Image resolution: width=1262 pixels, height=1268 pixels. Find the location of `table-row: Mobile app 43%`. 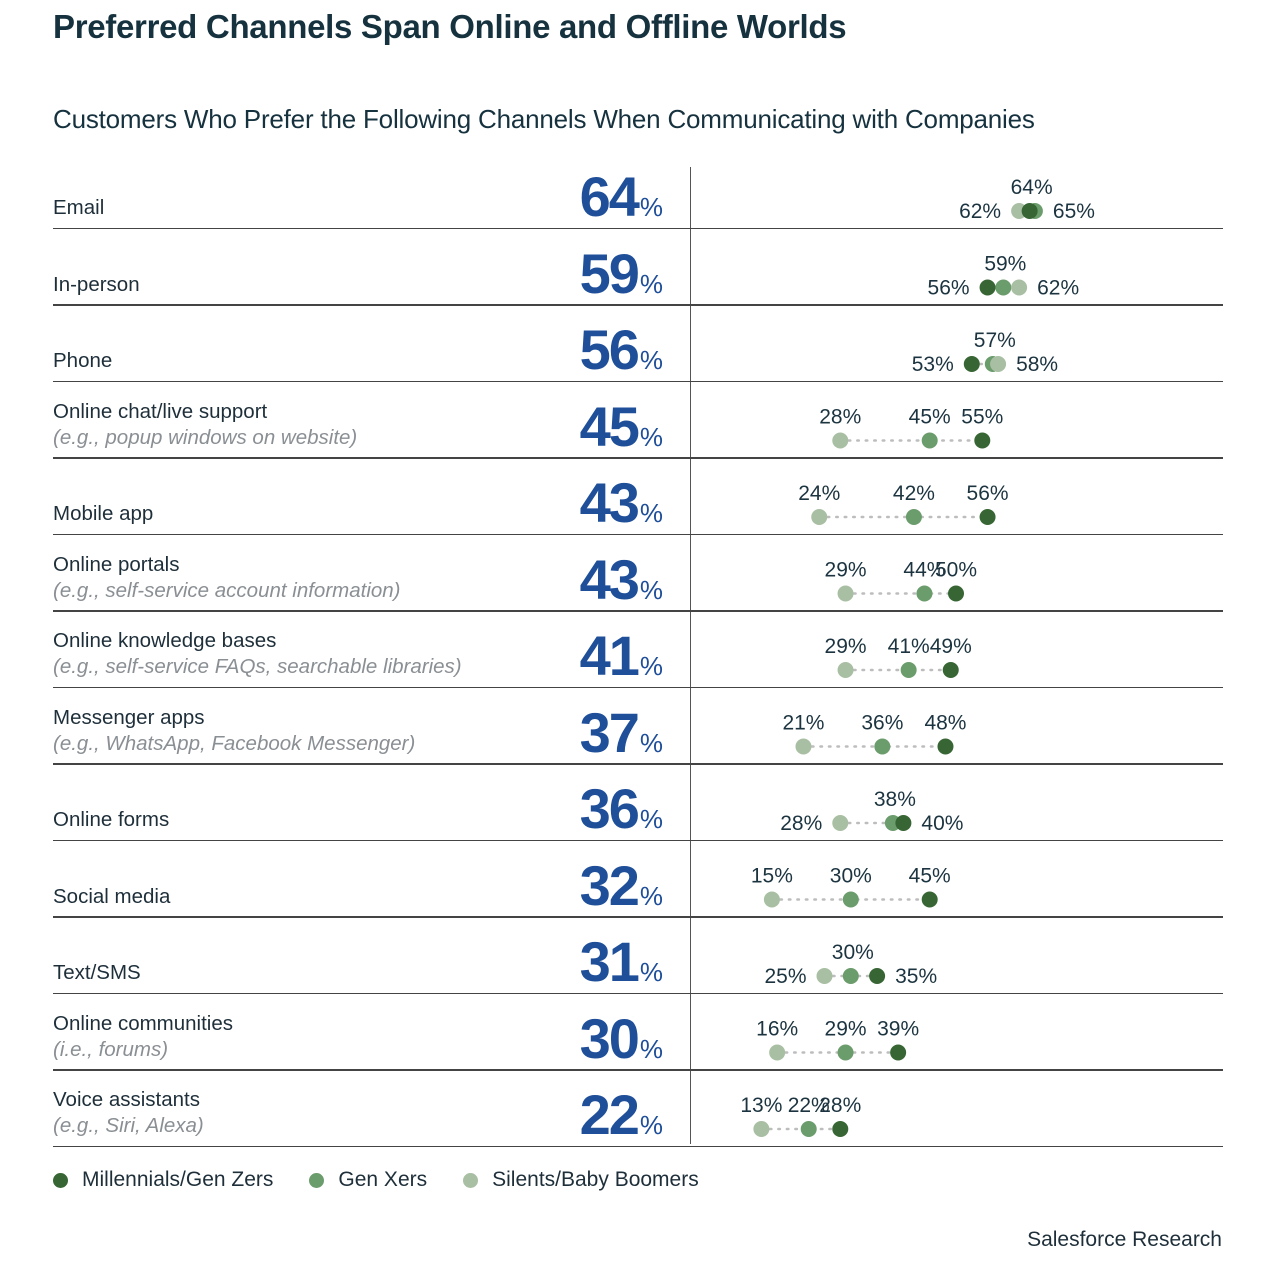

table-row: Mobile app 43% is located at coordinates (638, 497).